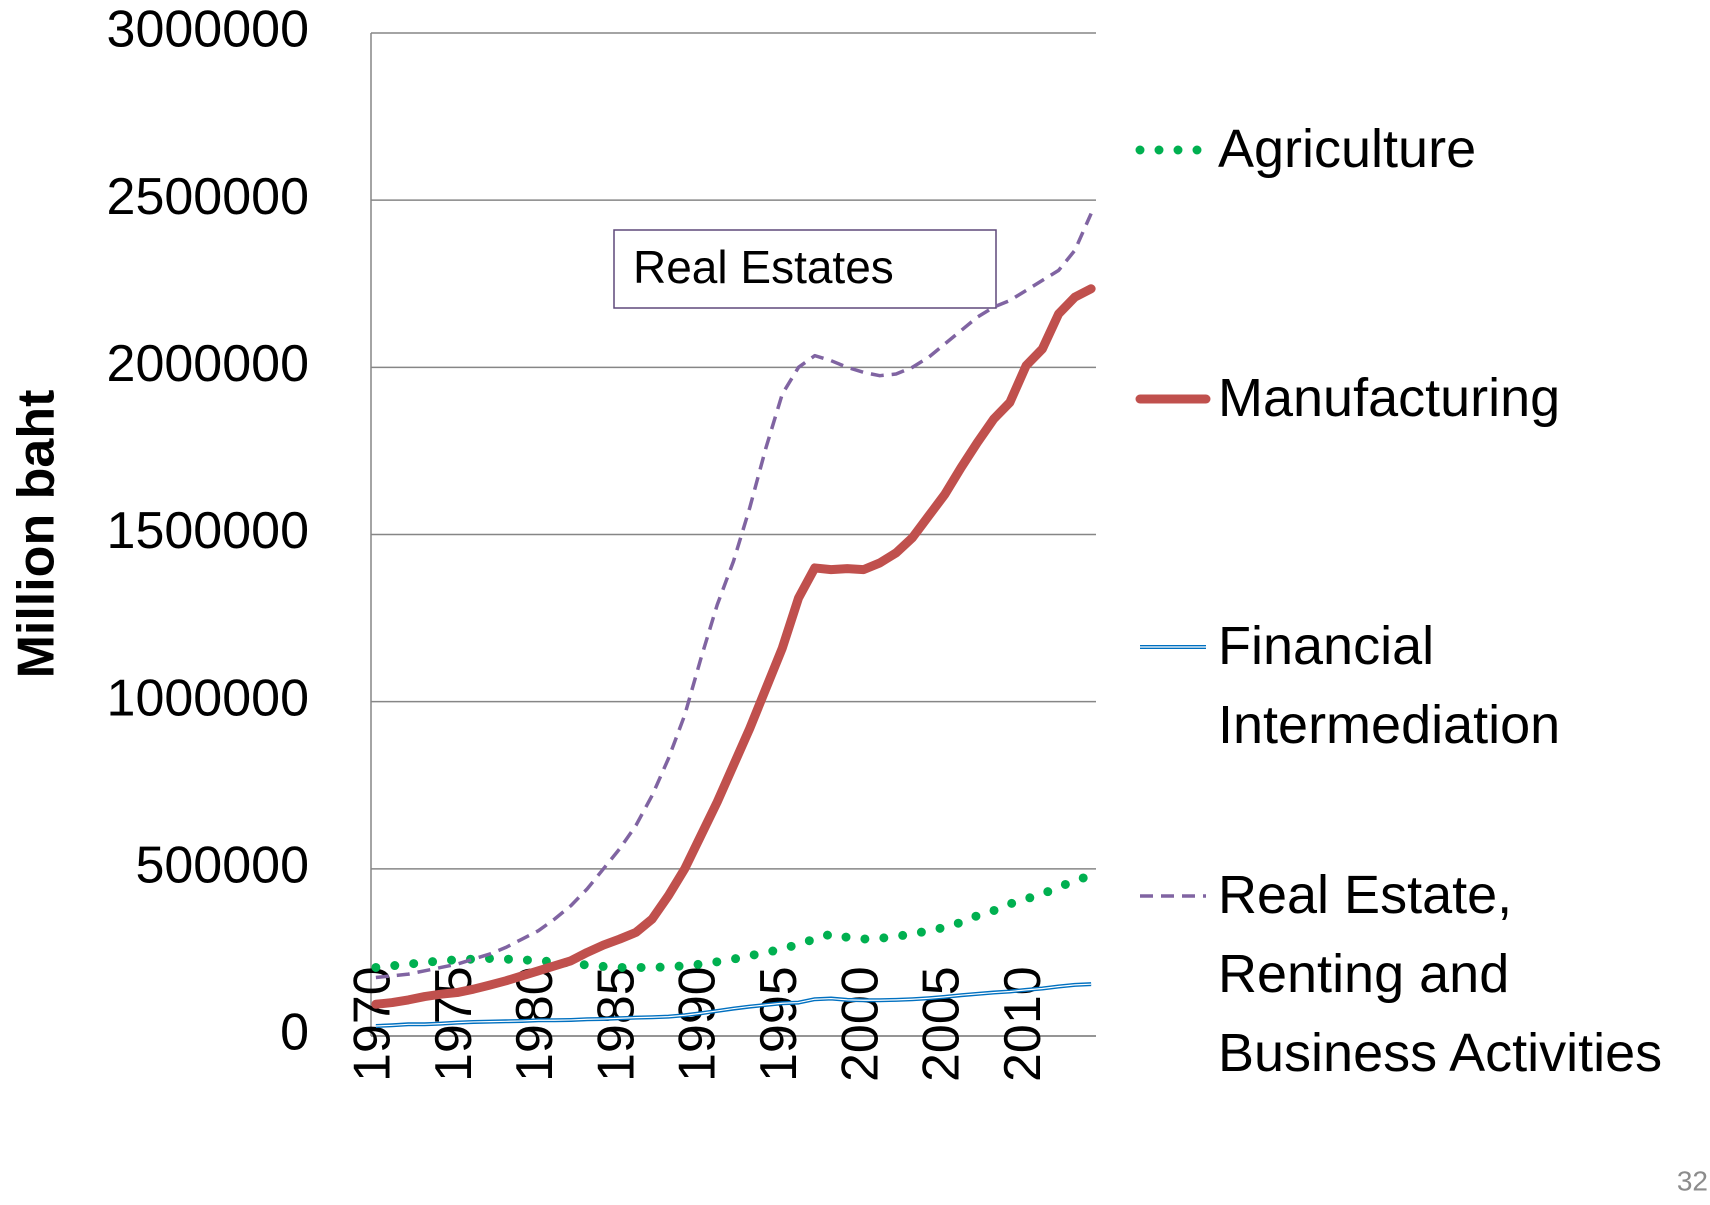 The height and width of the screenshot is (1205, 1710). I want to click on annotation-box, so click(805, 269).